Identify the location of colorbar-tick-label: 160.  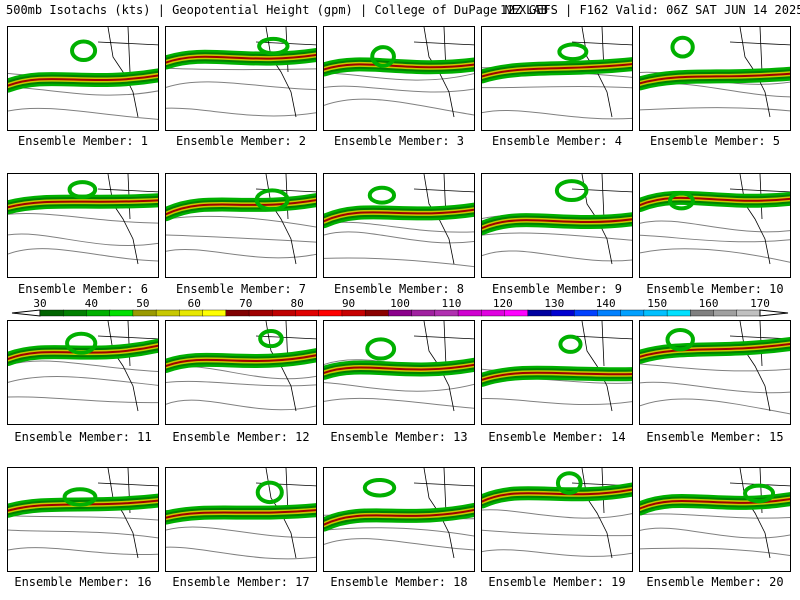
(708, 303).